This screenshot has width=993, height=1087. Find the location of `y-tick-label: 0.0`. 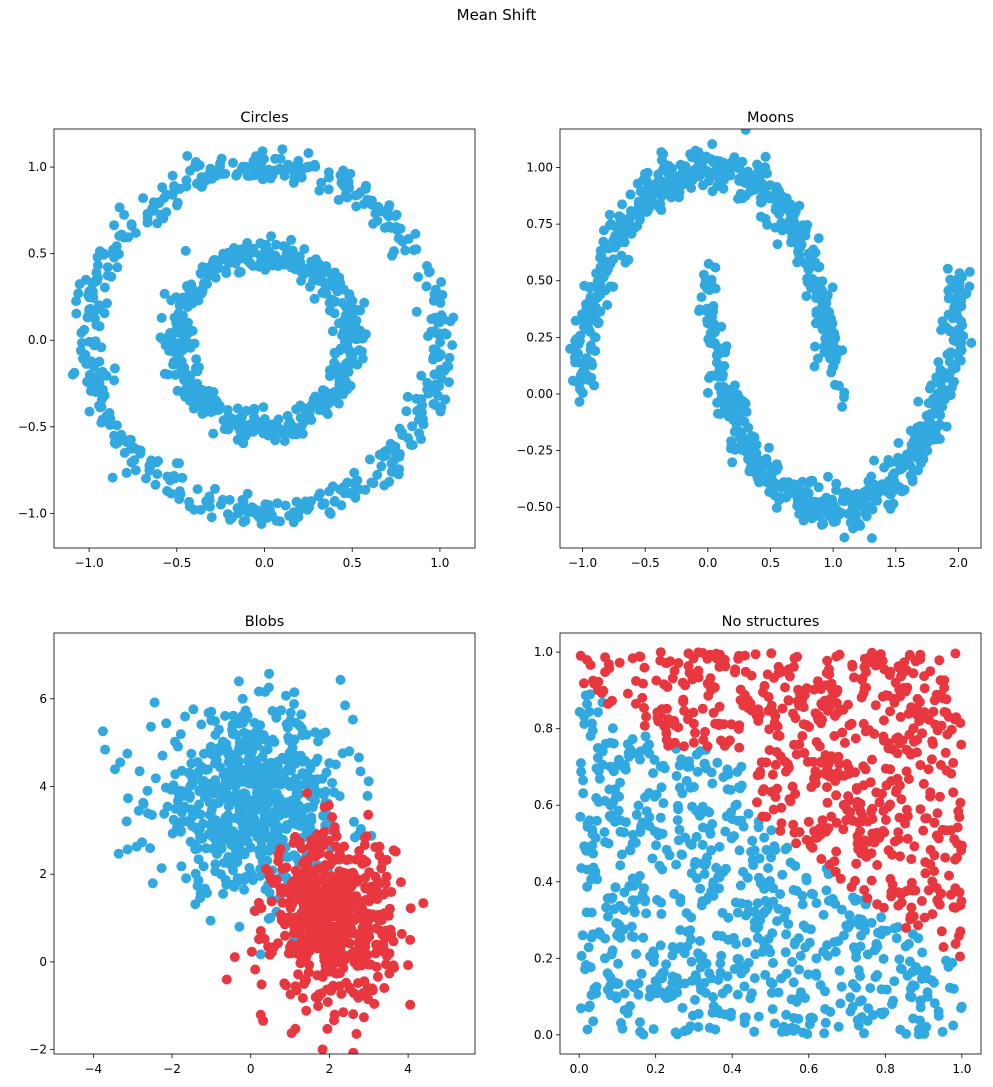

y-tick-label: 0.0 is located at coordinates (37, 340).